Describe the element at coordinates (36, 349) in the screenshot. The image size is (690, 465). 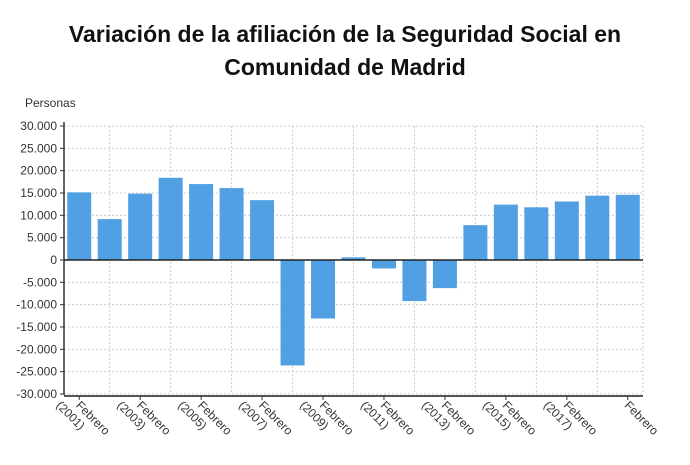
I see `y-tick-label: -20.000` at that location.